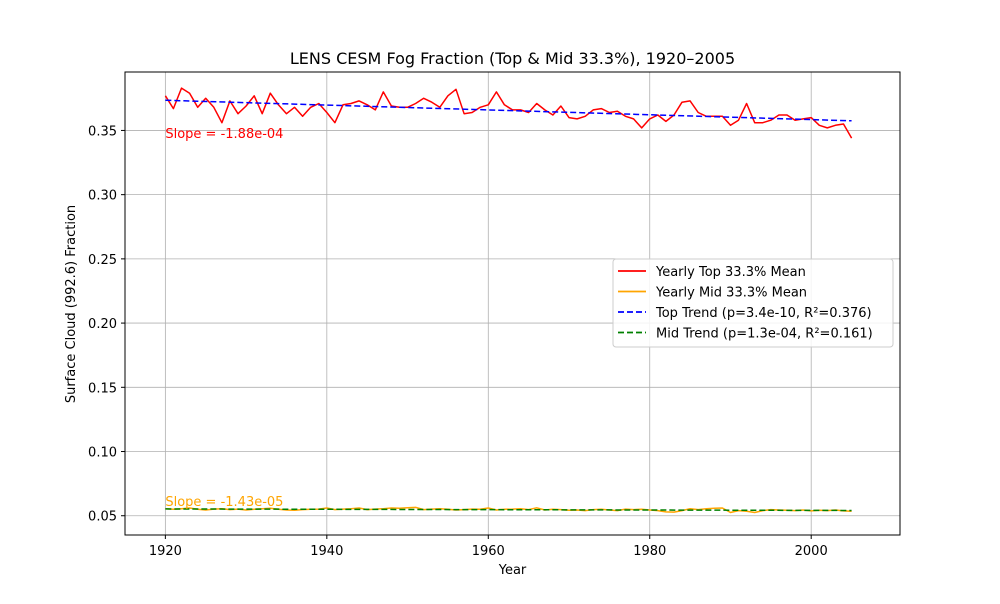  I want to click on y-tick-label: 0.05, so click(102, 517).